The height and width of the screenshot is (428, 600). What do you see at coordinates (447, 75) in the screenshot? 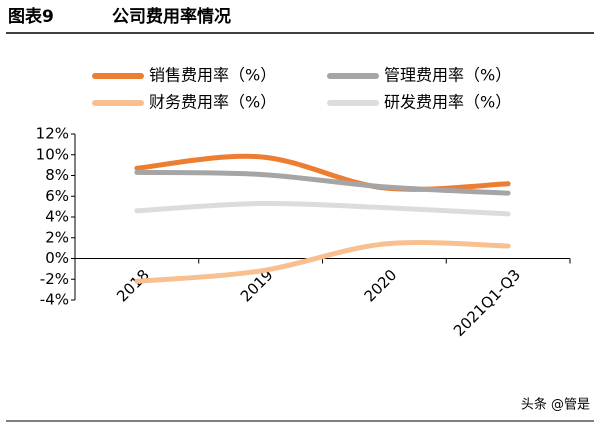
I see `legend-label: 管理费用率（%）` at bounding box center [447, 75].